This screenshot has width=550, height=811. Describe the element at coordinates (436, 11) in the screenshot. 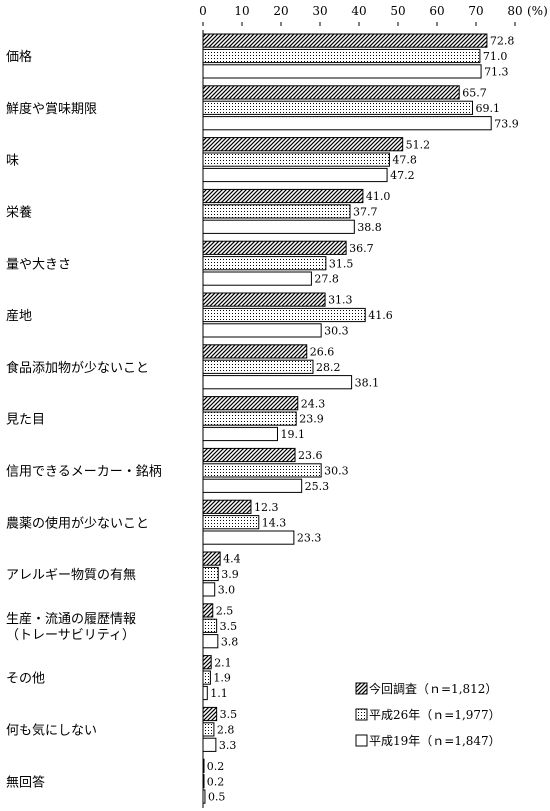

I see `x-tick-label: 60` at that location.